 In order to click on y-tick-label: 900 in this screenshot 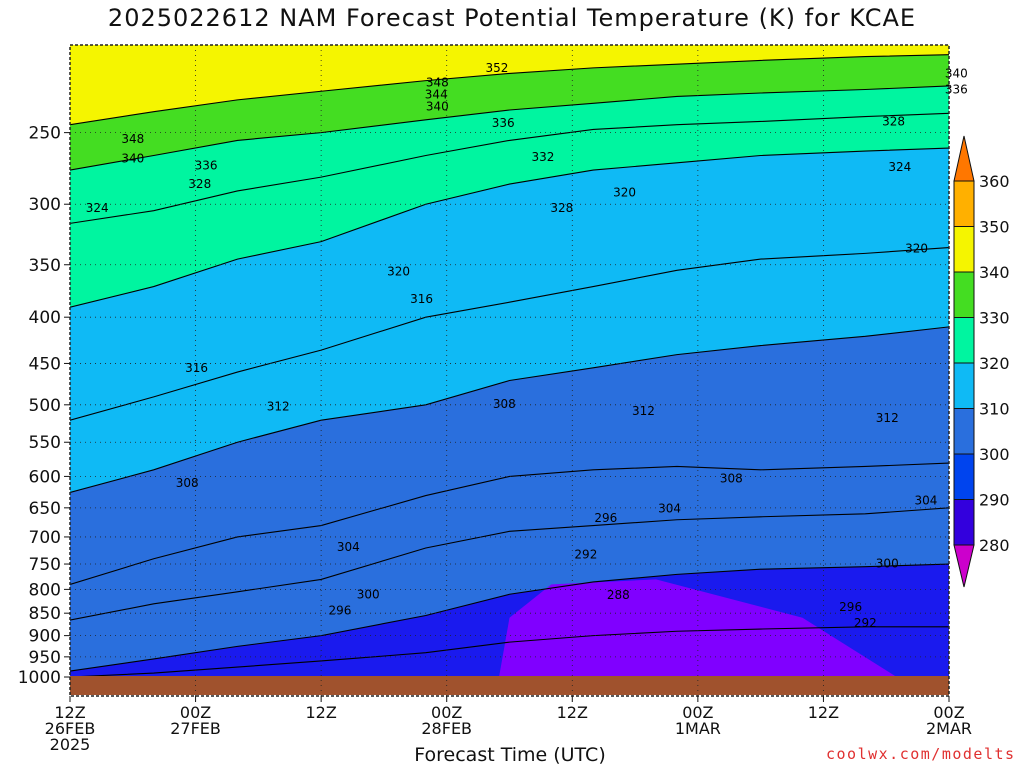, I will do `click(45, 637)`.